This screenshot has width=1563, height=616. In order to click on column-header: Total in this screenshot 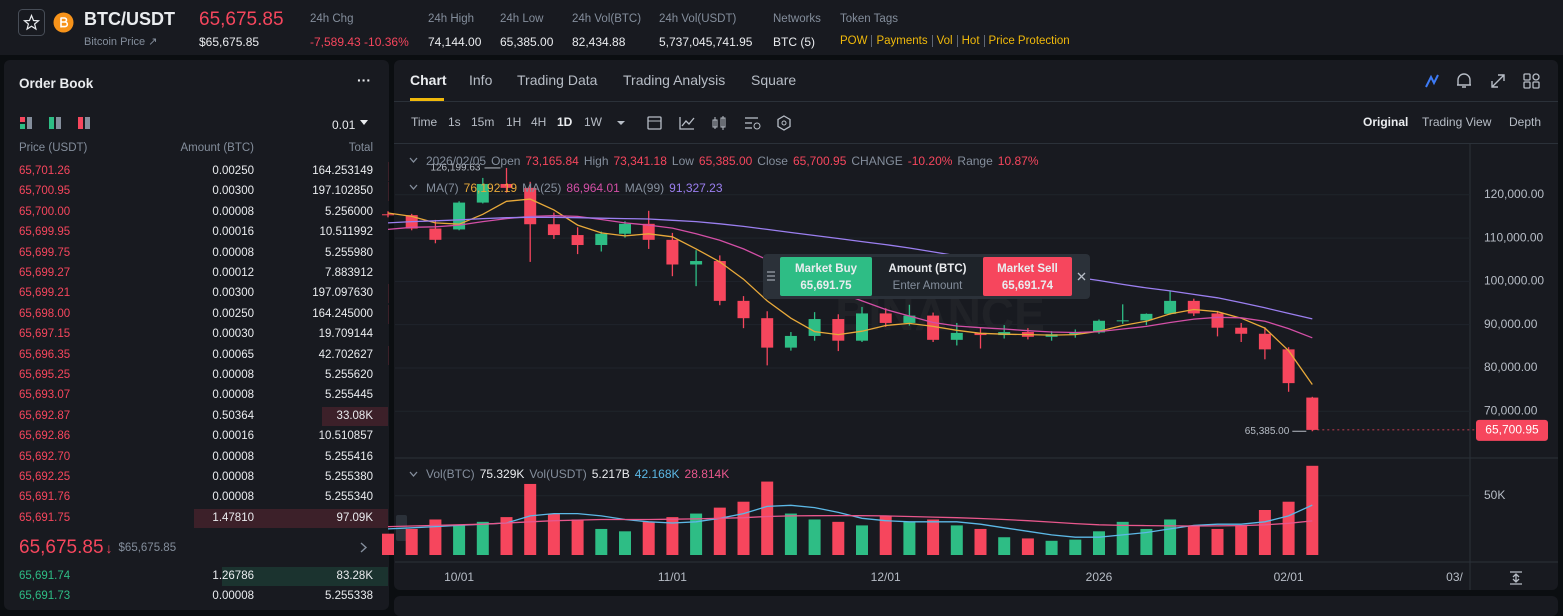, I will do `click(323, 148)`.